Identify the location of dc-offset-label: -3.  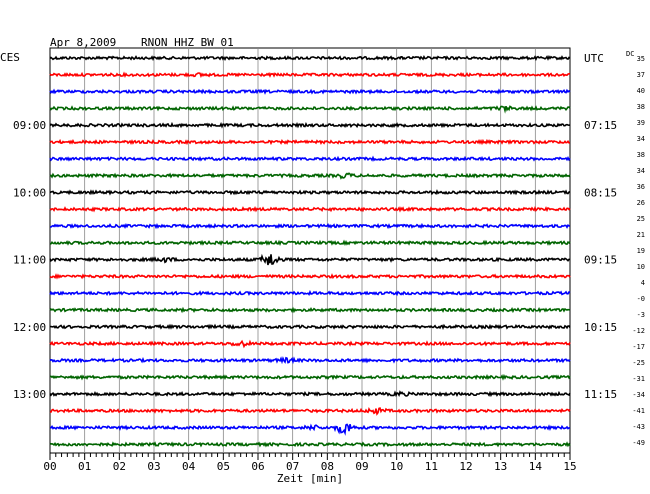
(641, 315).